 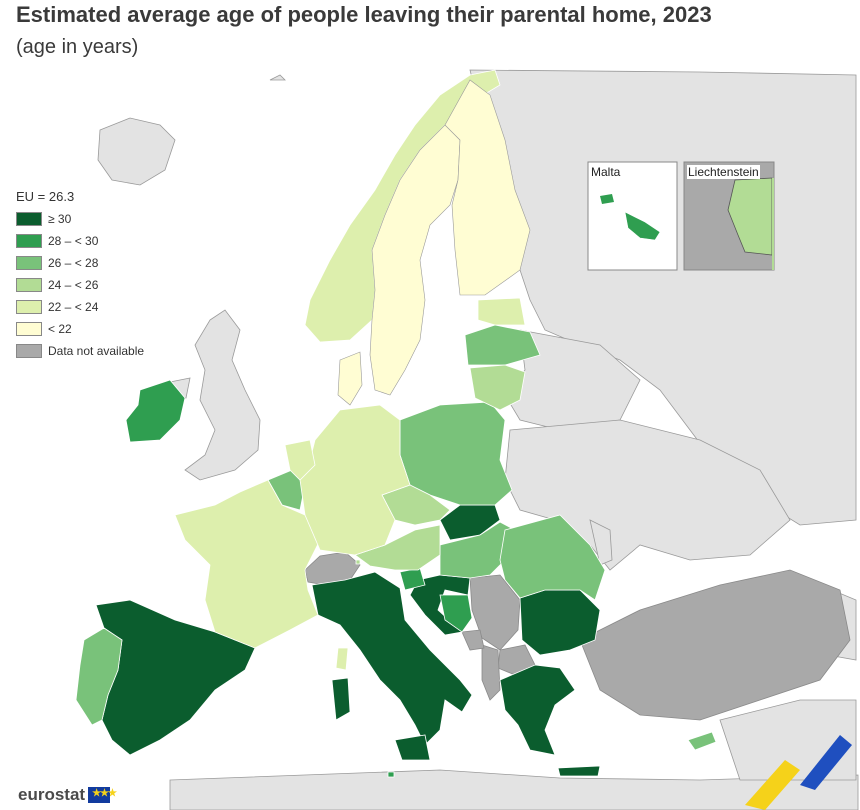 What do you see at coordinates (73, 307) in the screenshot?
I see `legend-label: 22 – < 24` at bounding box center [73, 307].